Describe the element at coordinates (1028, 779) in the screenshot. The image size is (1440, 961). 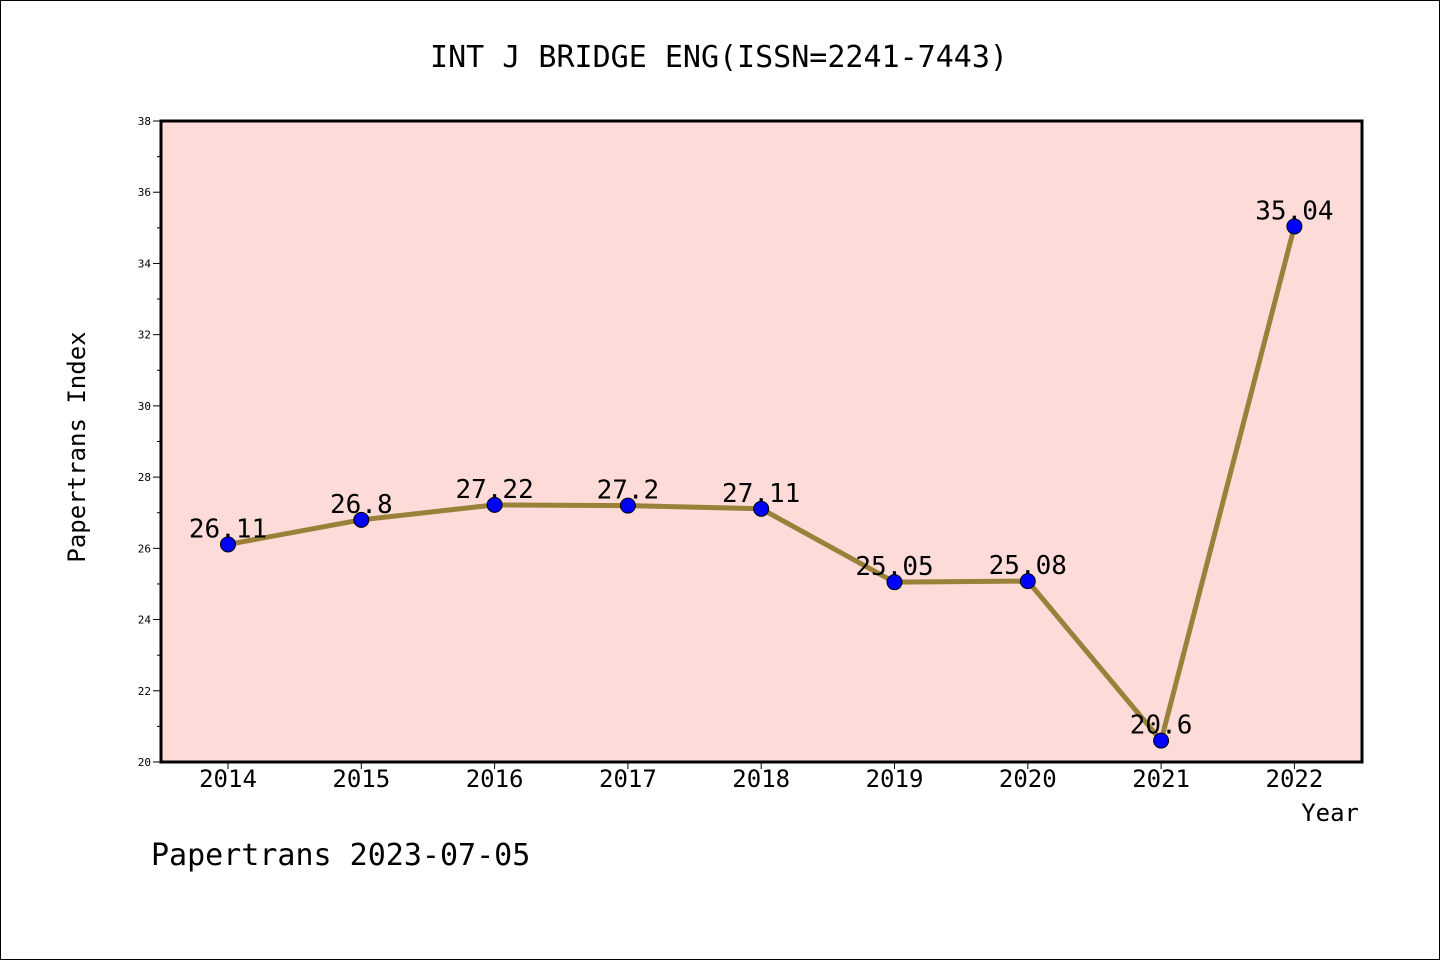
I see `x-tick-label: 2020` at that location.